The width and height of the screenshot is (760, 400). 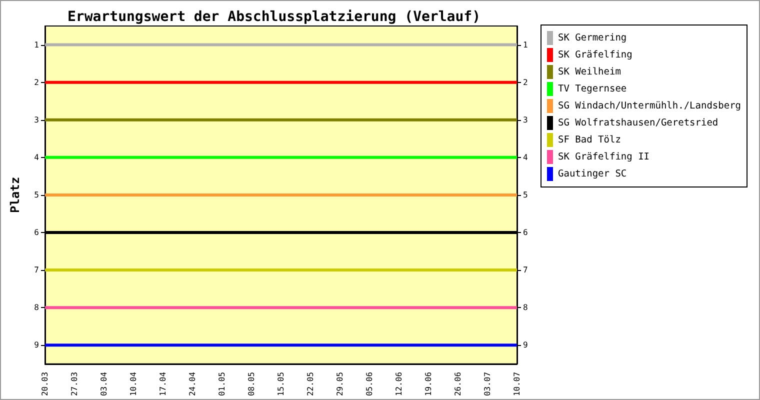 What do you see at coordinates (592, 174) in the screenshot?
I see `legend-label: Gautinger SC` at bounding box center [592, 174].